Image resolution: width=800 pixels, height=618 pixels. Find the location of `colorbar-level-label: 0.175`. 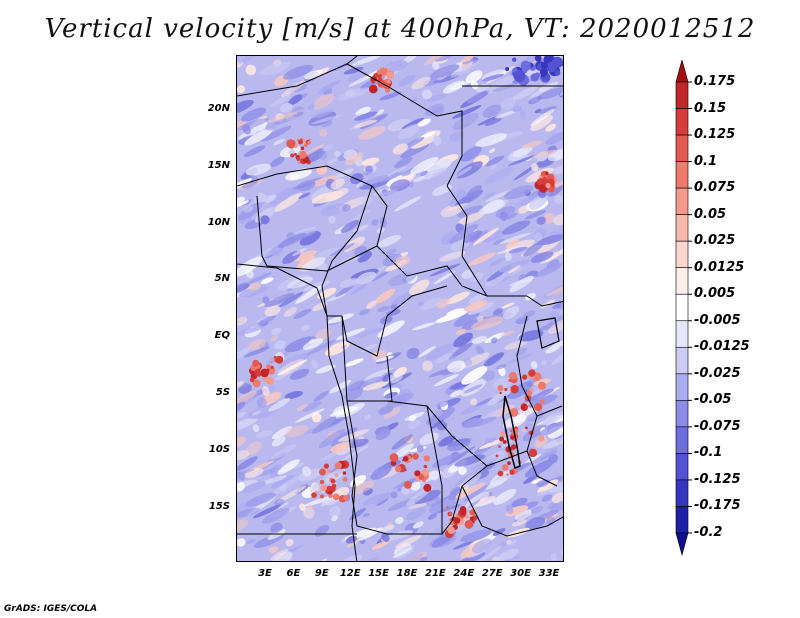

colorbar-level-label: 0.175 is located at coordinates (715, 81).